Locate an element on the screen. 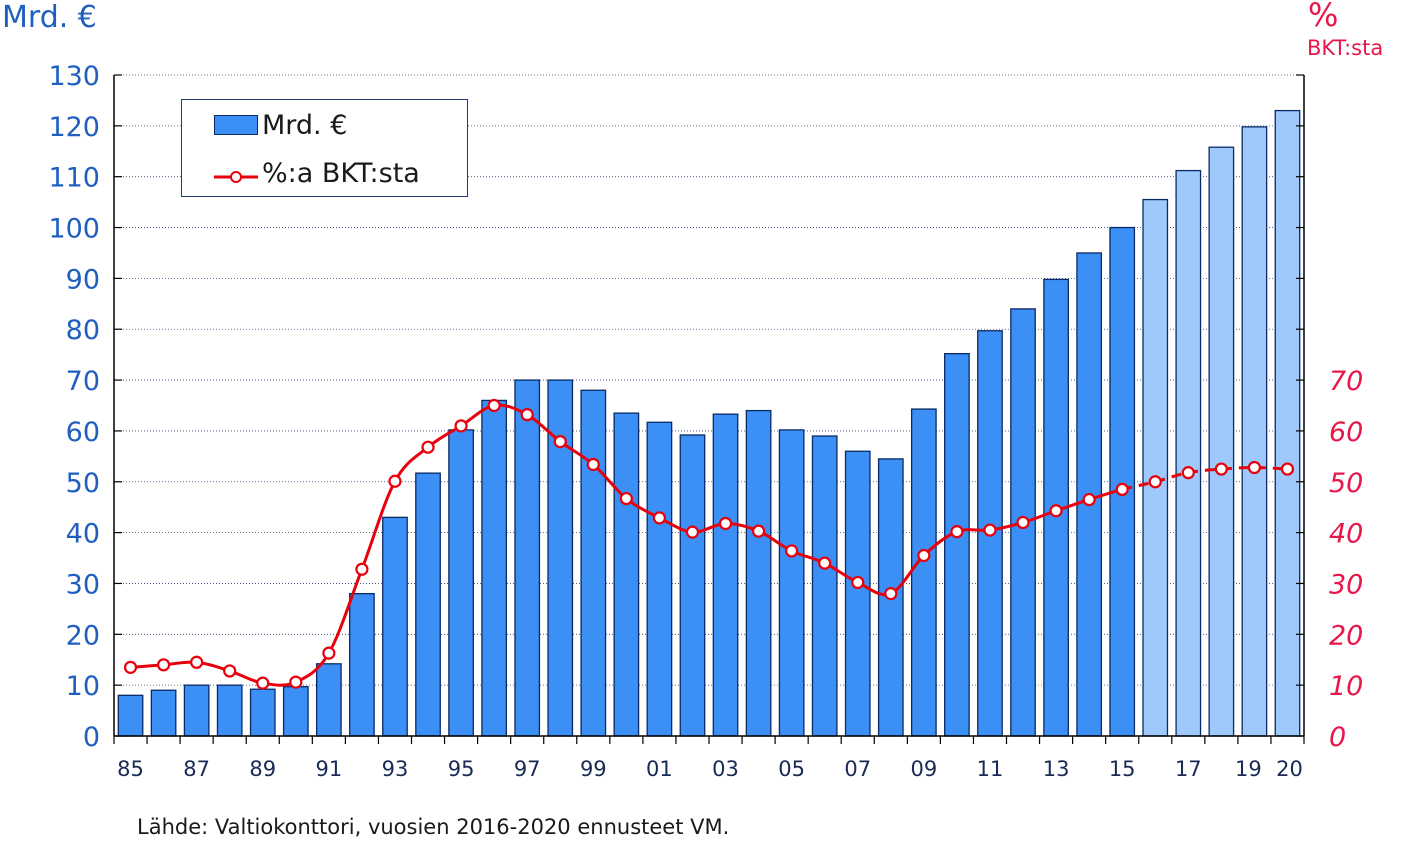  x-tick-label: 07 is located at coordinates (857, 769).